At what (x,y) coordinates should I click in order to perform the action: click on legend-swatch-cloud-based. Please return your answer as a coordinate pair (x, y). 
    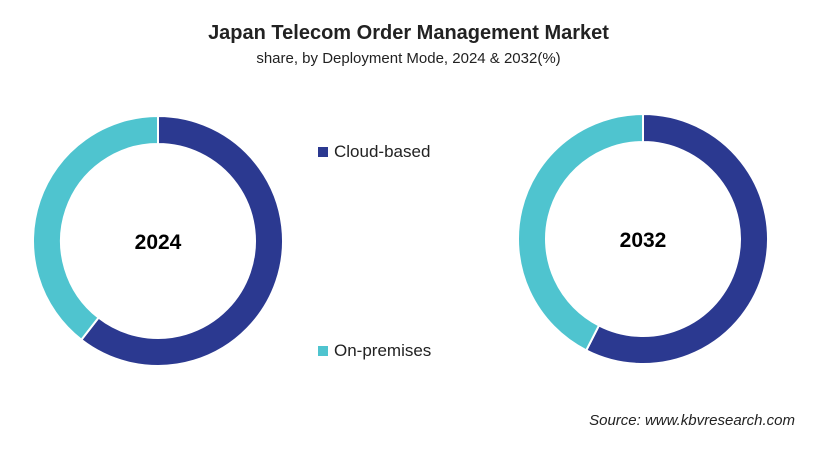
    Looking at the image, I should click on (323, 152).